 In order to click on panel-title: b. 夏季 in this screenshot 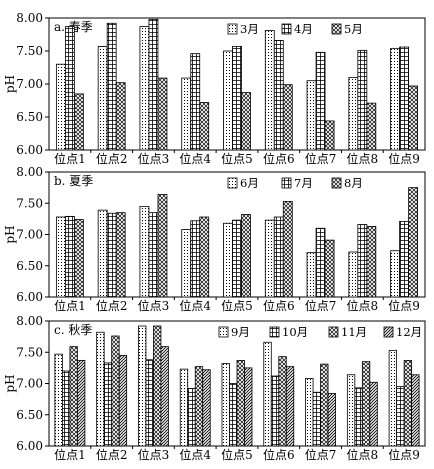, I will do `click(73, 181)`.